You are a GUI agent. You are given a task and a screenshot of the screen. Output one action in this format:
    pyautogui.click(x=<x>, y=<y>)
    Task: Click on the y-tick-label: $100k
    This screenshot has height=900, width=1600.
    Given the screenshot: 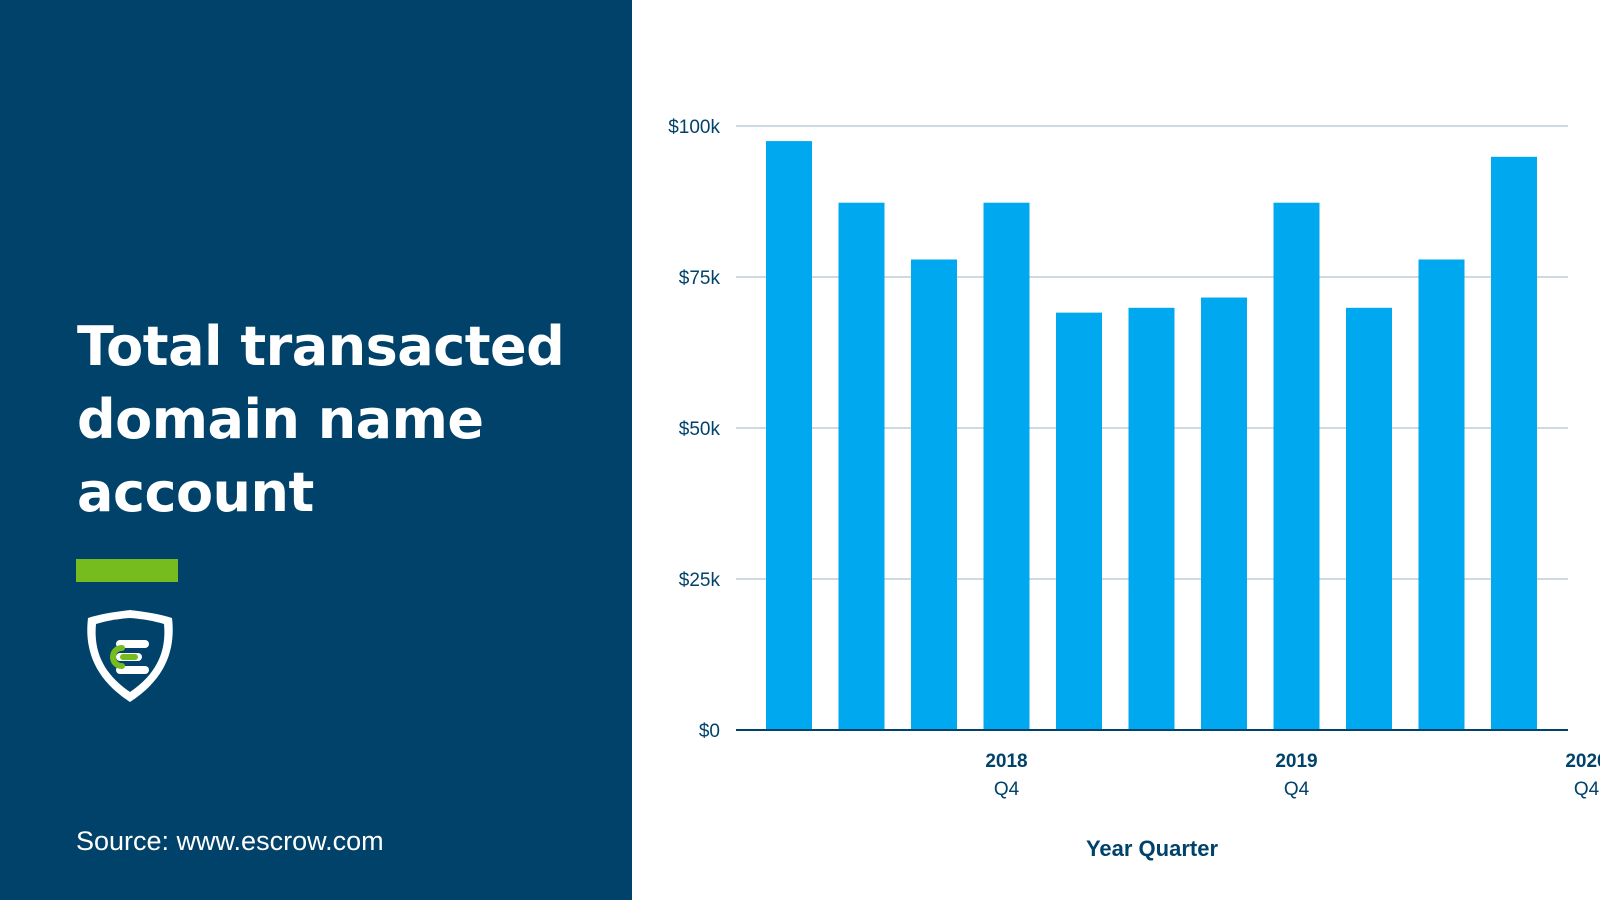 What is the action you would take?
    pyautogui.click(x=694, y=127)
    